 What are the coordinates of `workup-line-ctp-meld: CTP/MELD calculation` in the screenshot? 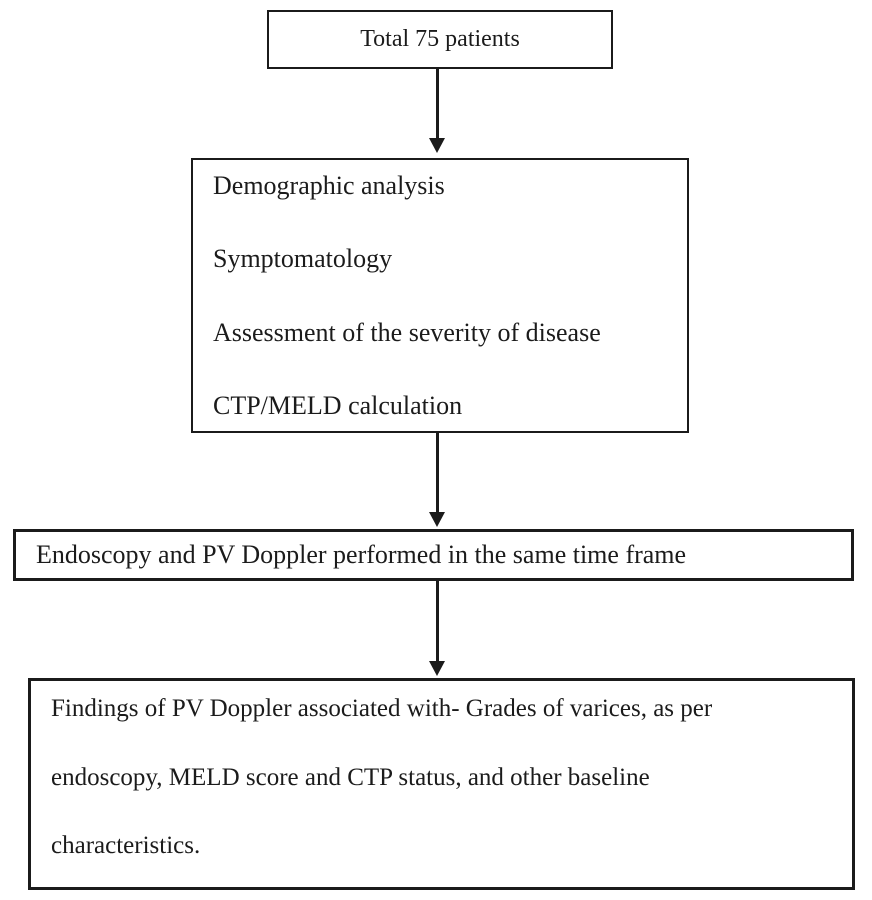 It's located at (338, 405).